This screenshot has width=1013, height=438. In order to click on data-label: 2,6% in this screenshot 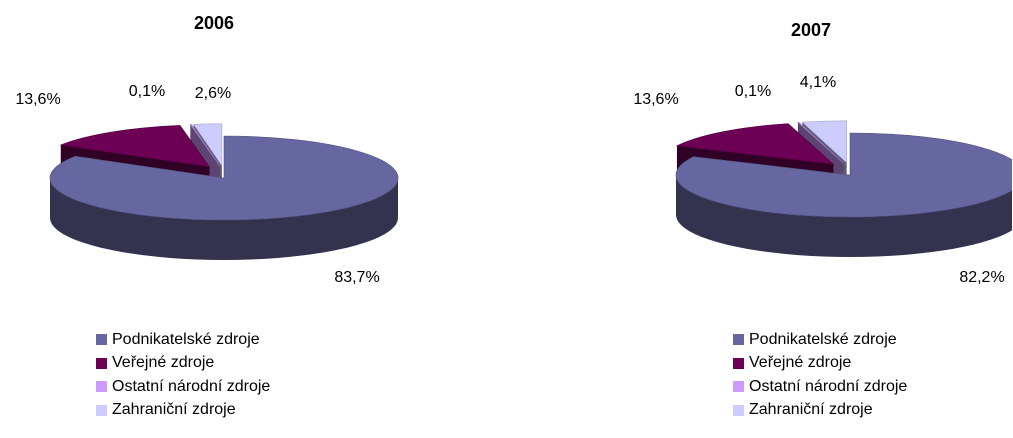, I will do `click(213, 93)`.